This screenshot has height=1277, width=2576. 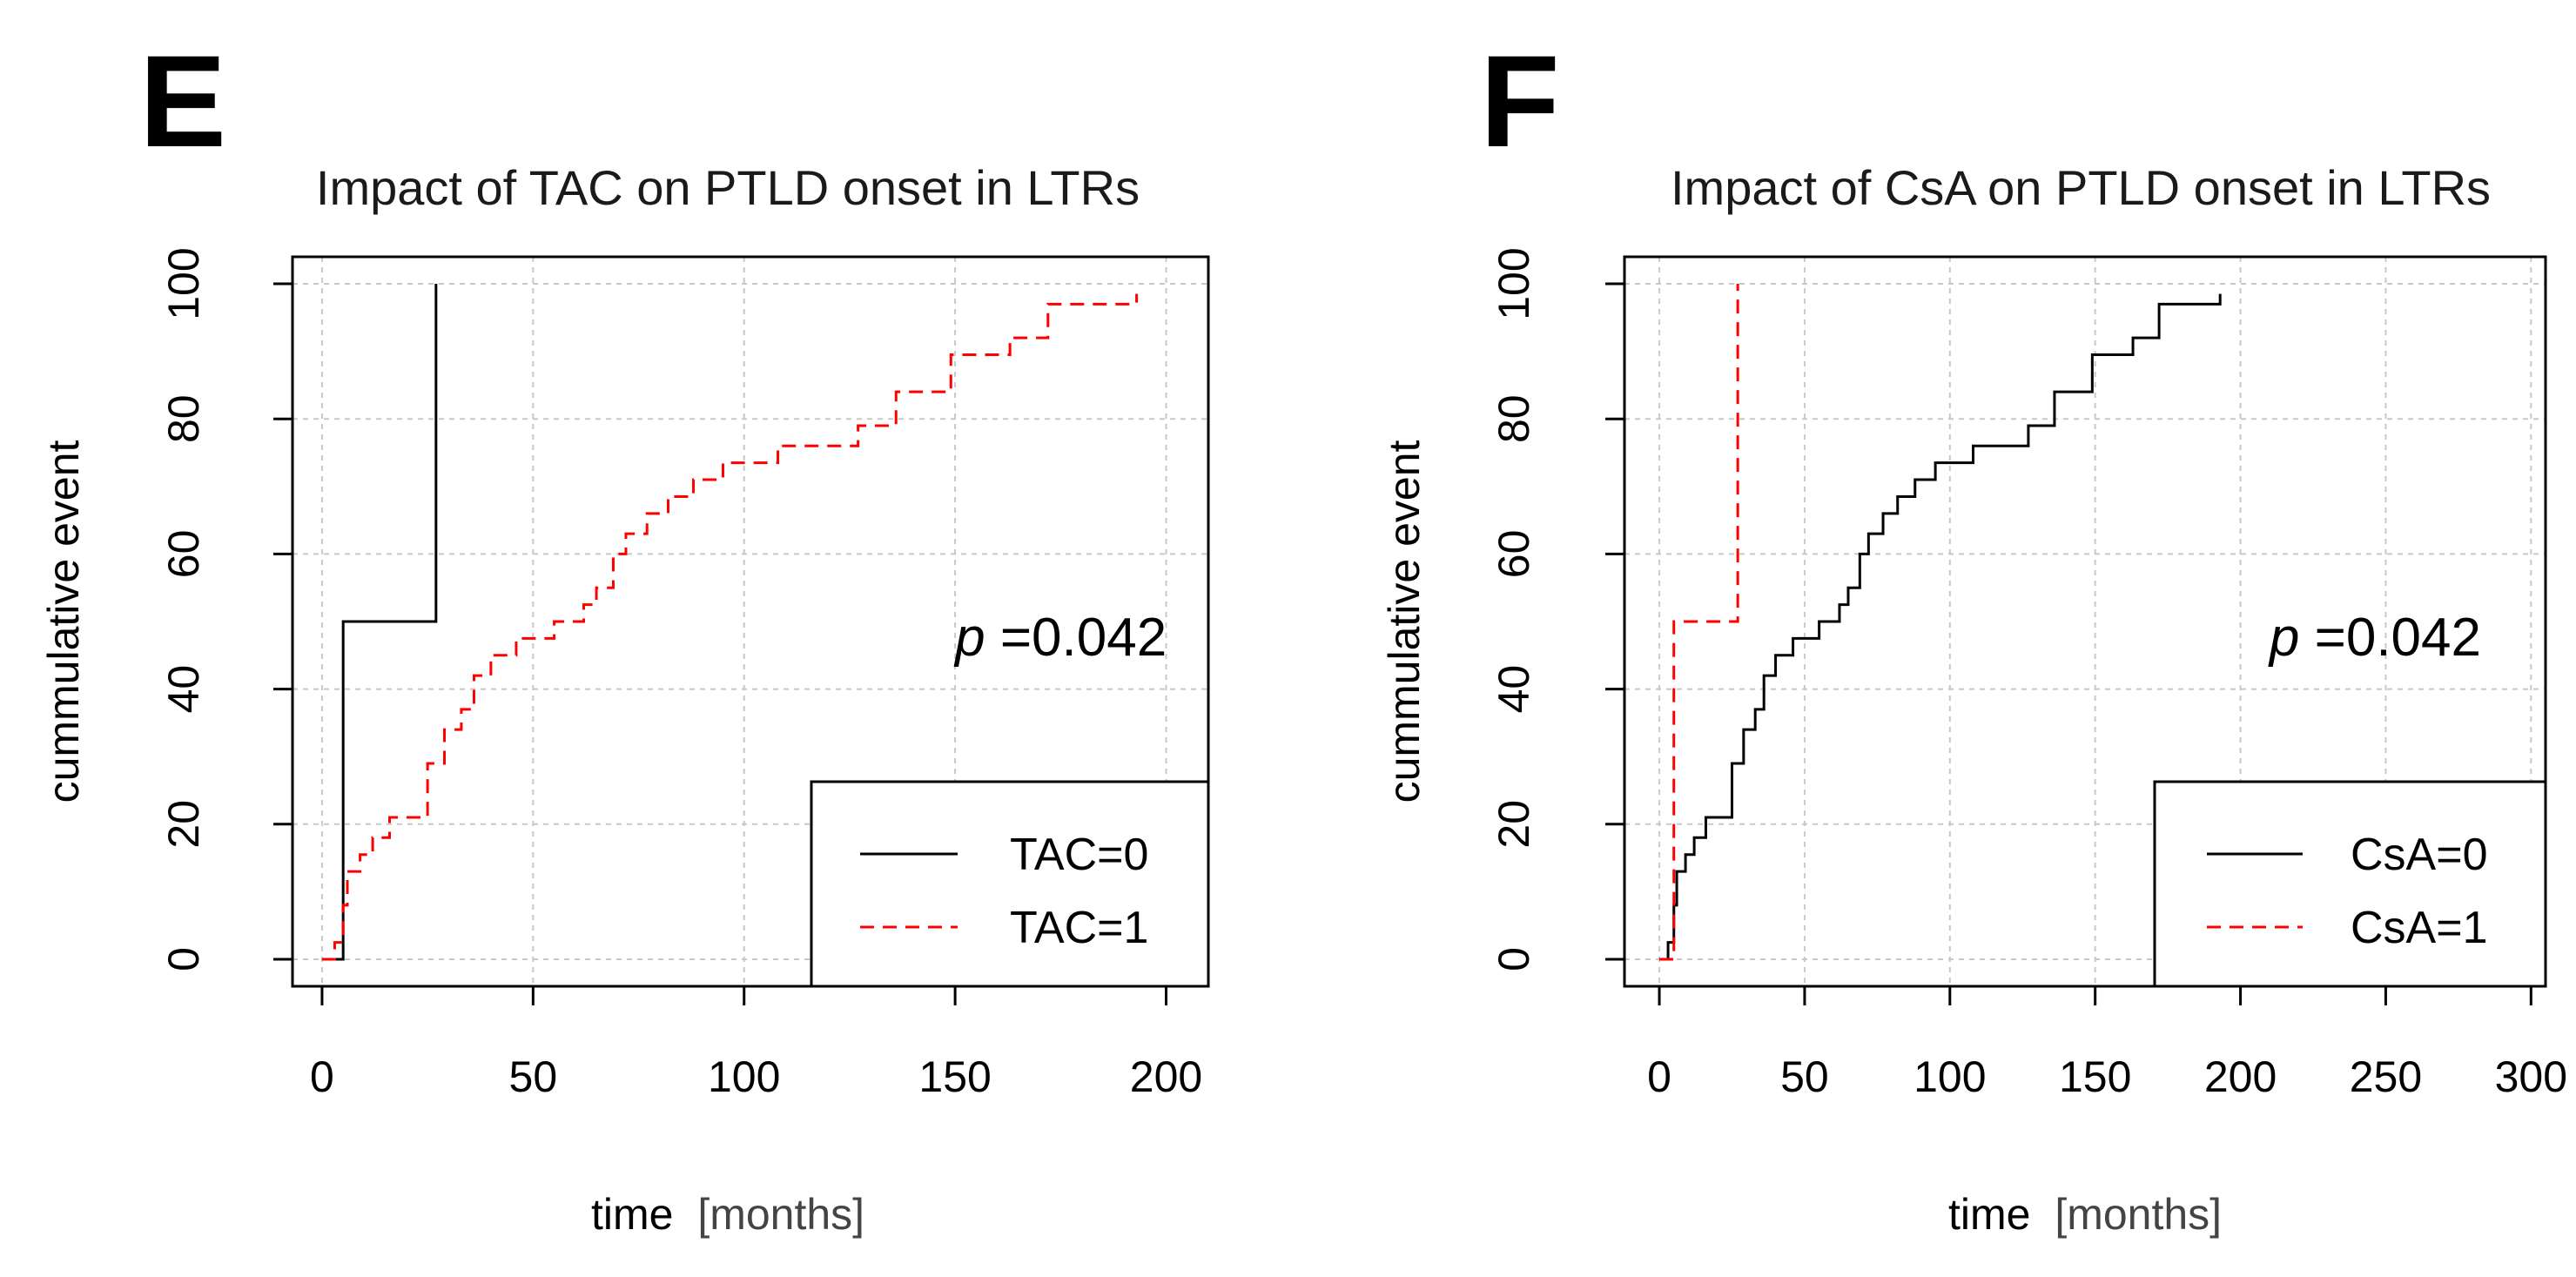 What do you see at coordinates (2386, 1076) in the screenshot?
I see `x-tick-label: 250` at bounding box center [2386, 1076].